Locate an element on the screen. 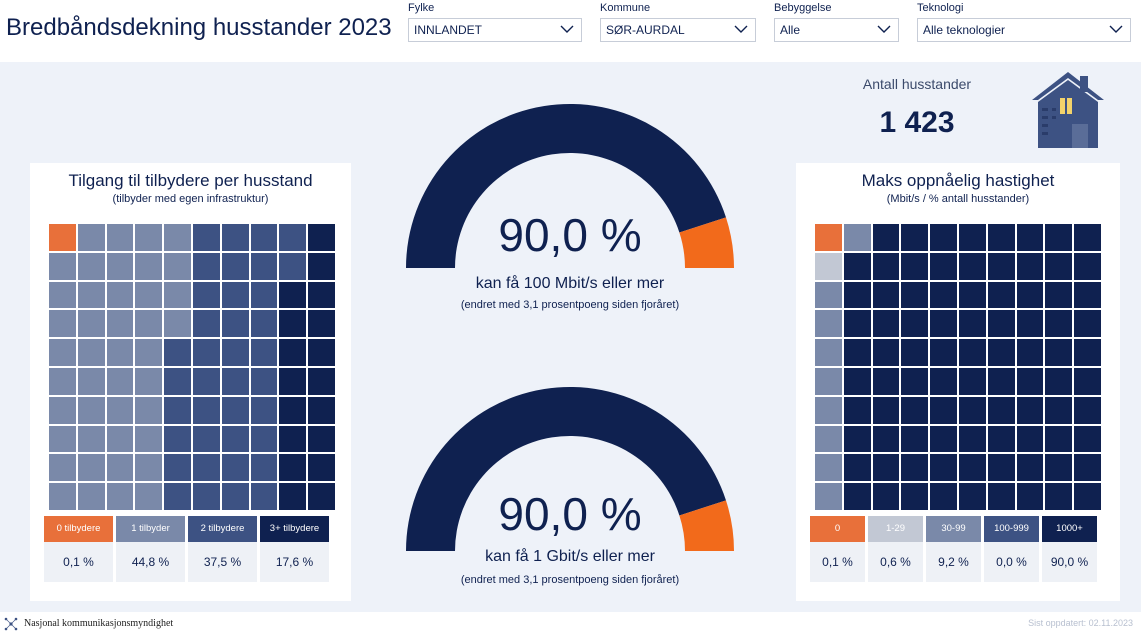 This screenshot has height=635, width=1141. teknologi-value: Alle teknologier is located at coordinates (964, 30).